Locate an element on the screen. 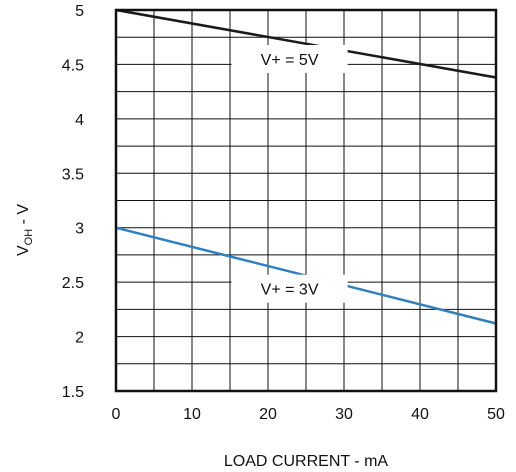 This screenshot has height=472, width=516. x-tick-label: 20 is located at coordinates (268, 414).